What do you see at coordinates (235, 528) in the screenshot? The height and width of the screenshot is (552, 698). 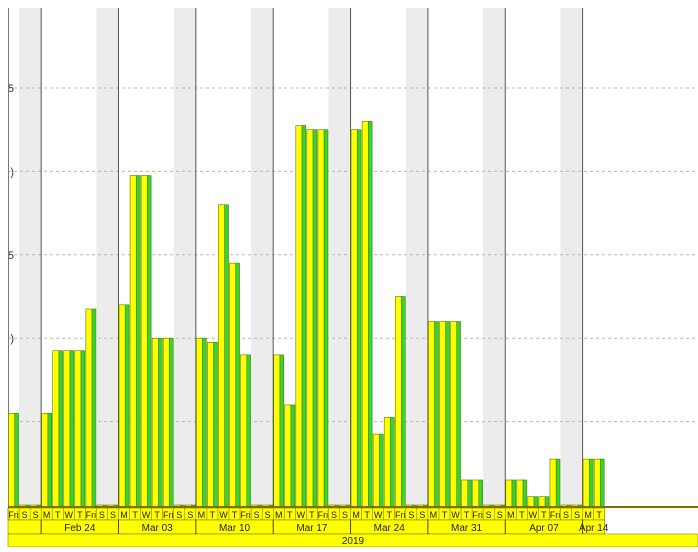 I see `week-label: Mar 10` at bounding box center [235, 528].